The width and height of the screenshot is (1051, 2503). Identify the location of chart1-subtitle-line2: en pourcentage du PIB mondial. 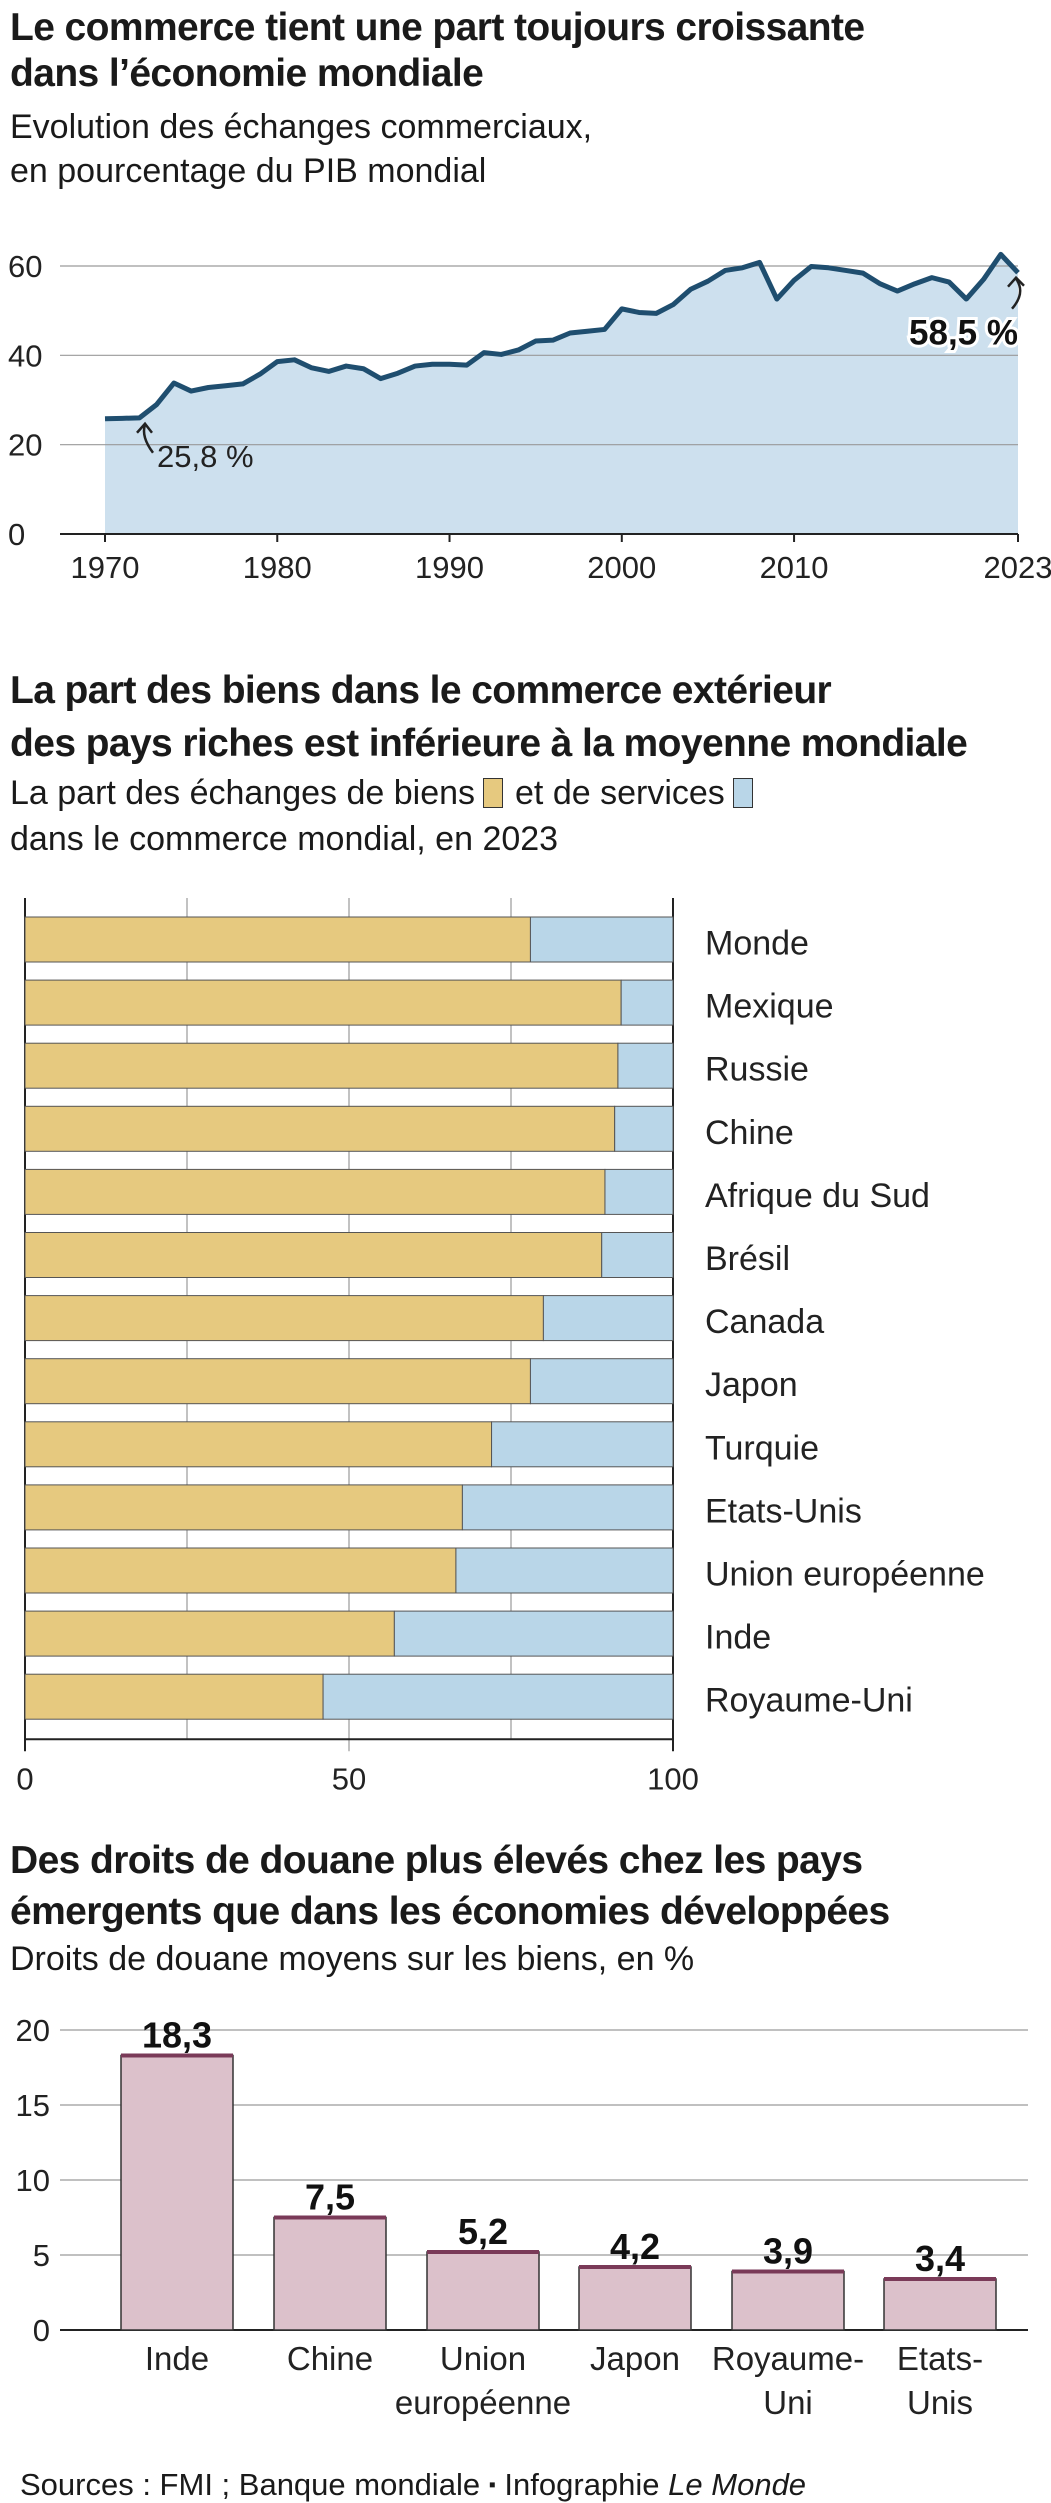
(248, 171).